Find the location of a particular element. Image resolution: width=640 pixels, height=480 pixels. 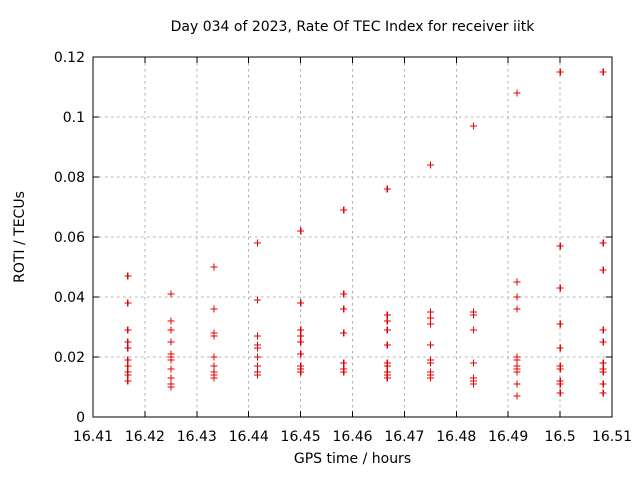

x-tick-label: 16.43 is located at coordinates (197, 437).